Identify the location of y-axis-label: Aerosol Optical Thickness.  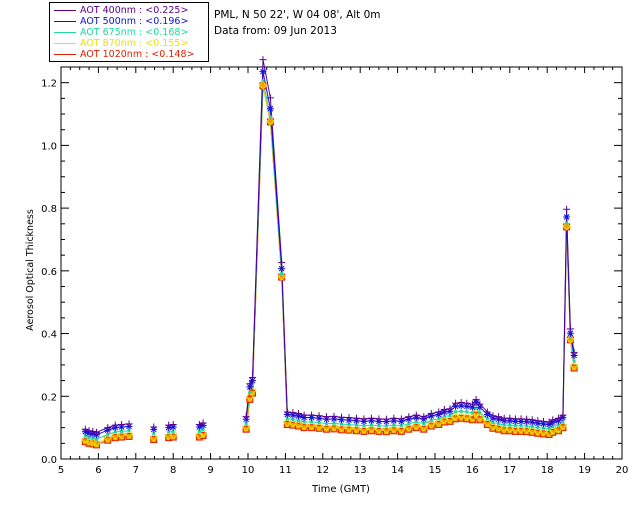
(30, 270).